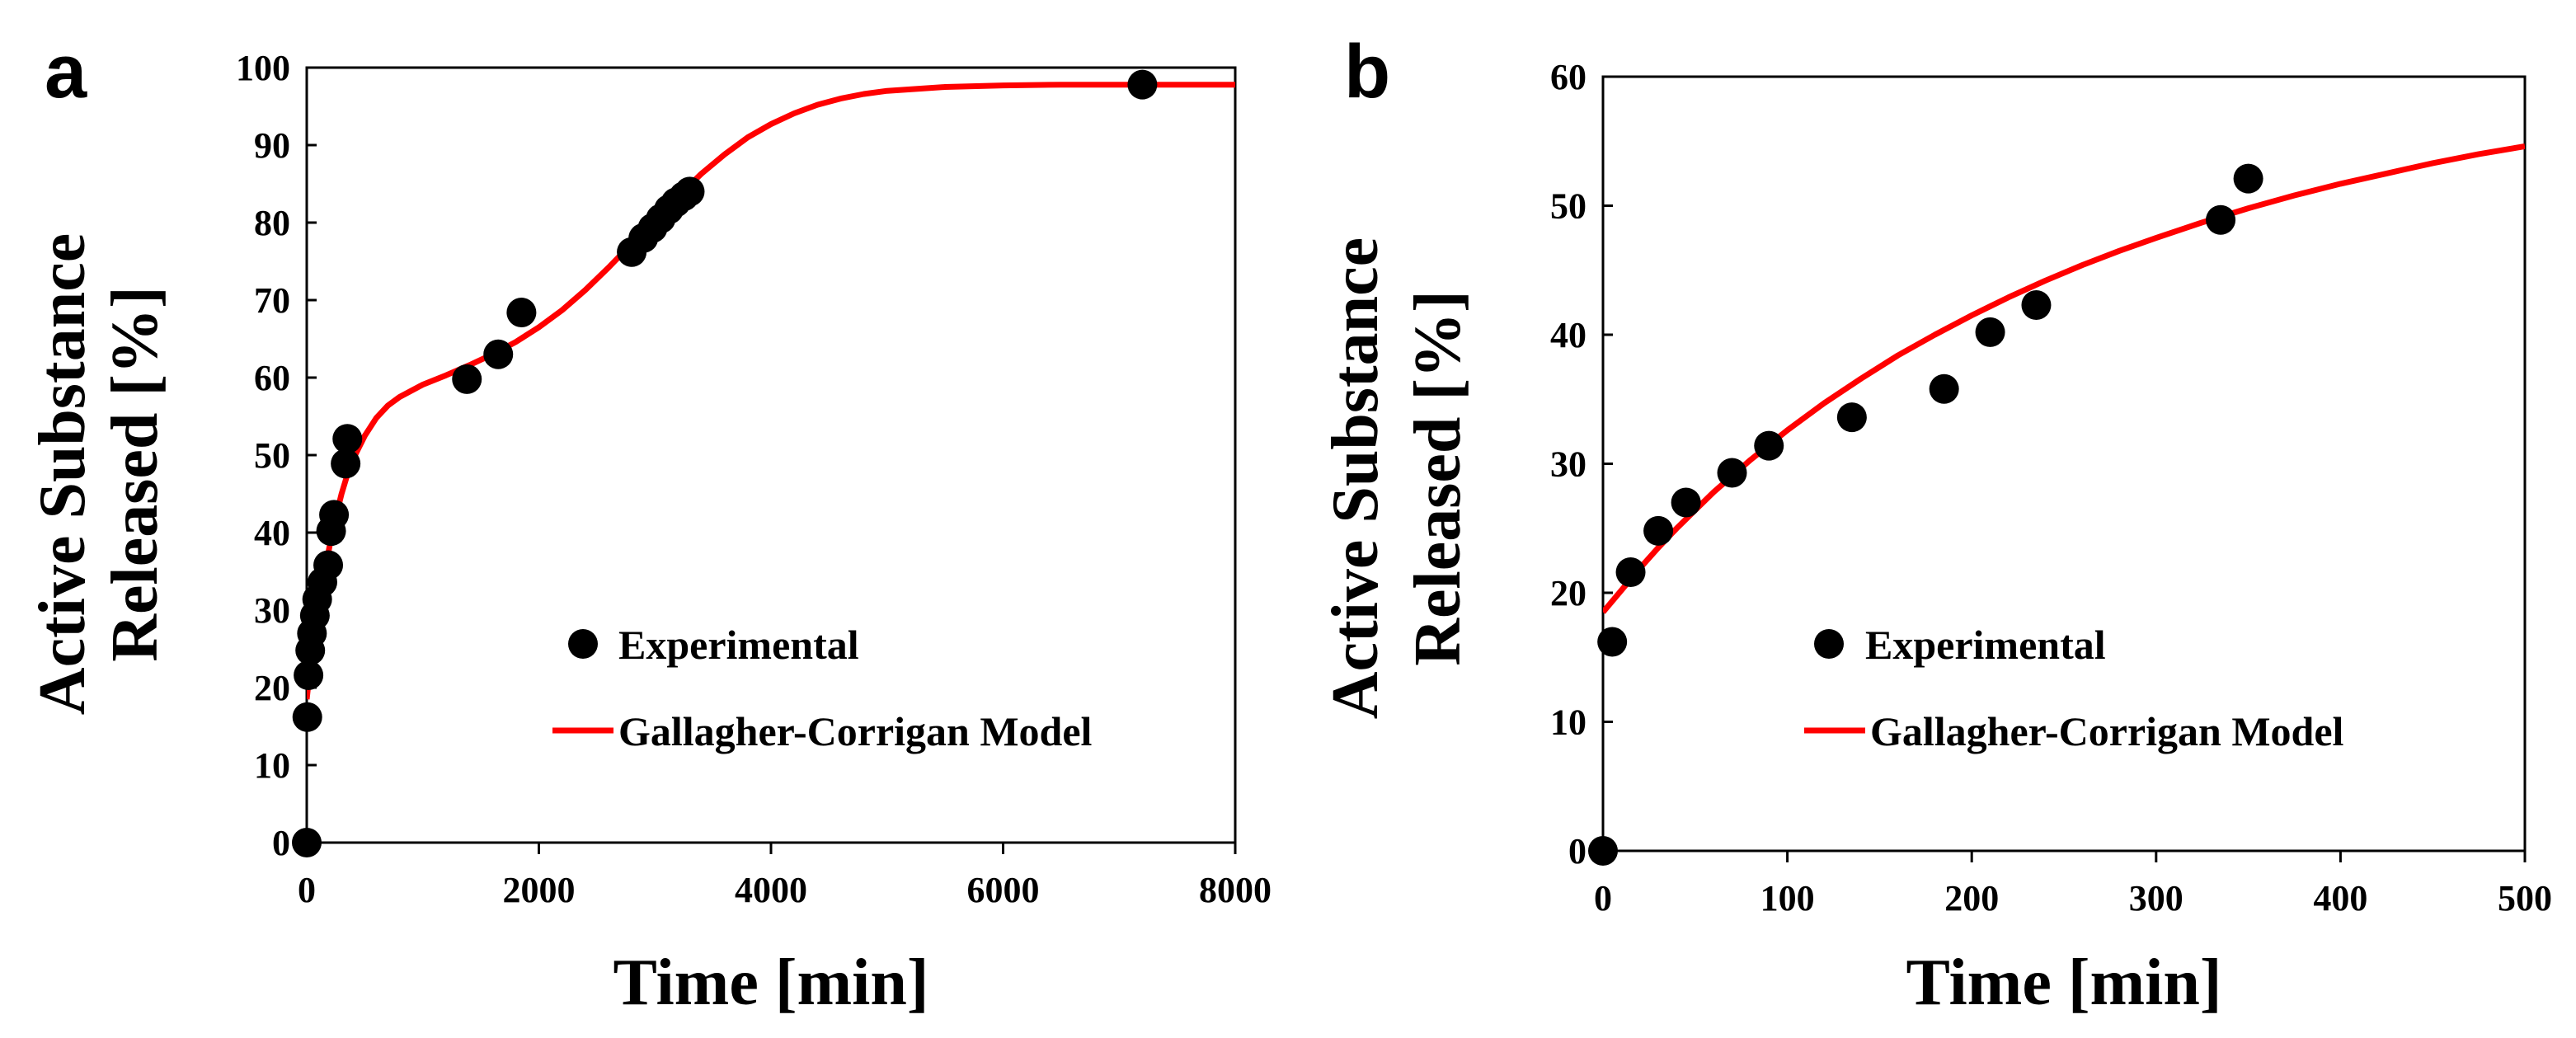  I want to click on y-tick-label: 90, so click(272, 145).